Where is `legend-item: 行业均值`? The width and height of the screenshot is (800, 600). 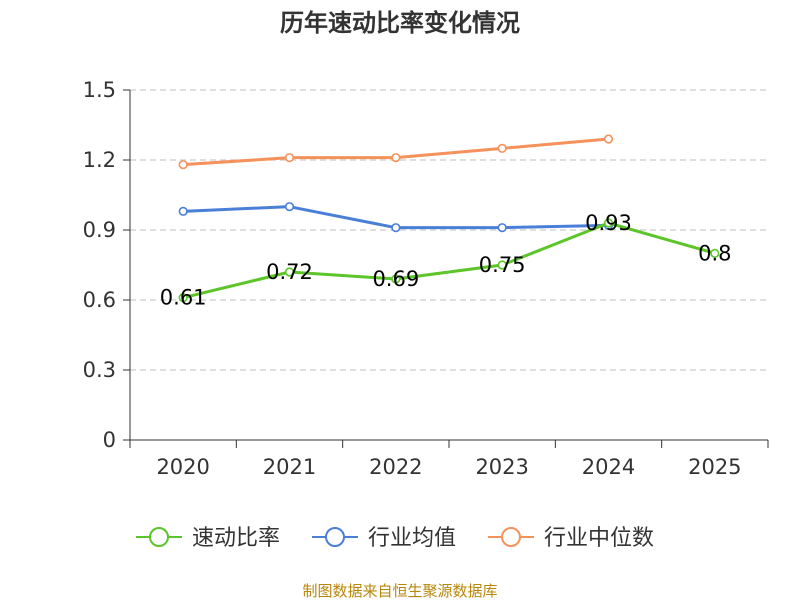
legend-item: 行业均值 is located at coordinates (384, 538).